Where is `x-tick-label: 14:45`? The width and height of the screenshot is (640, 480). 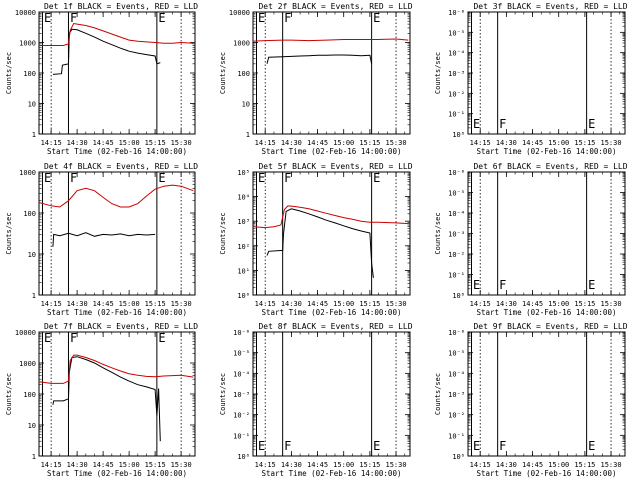 x-tick-label: 14:45 is located at coordinates (317, 143).